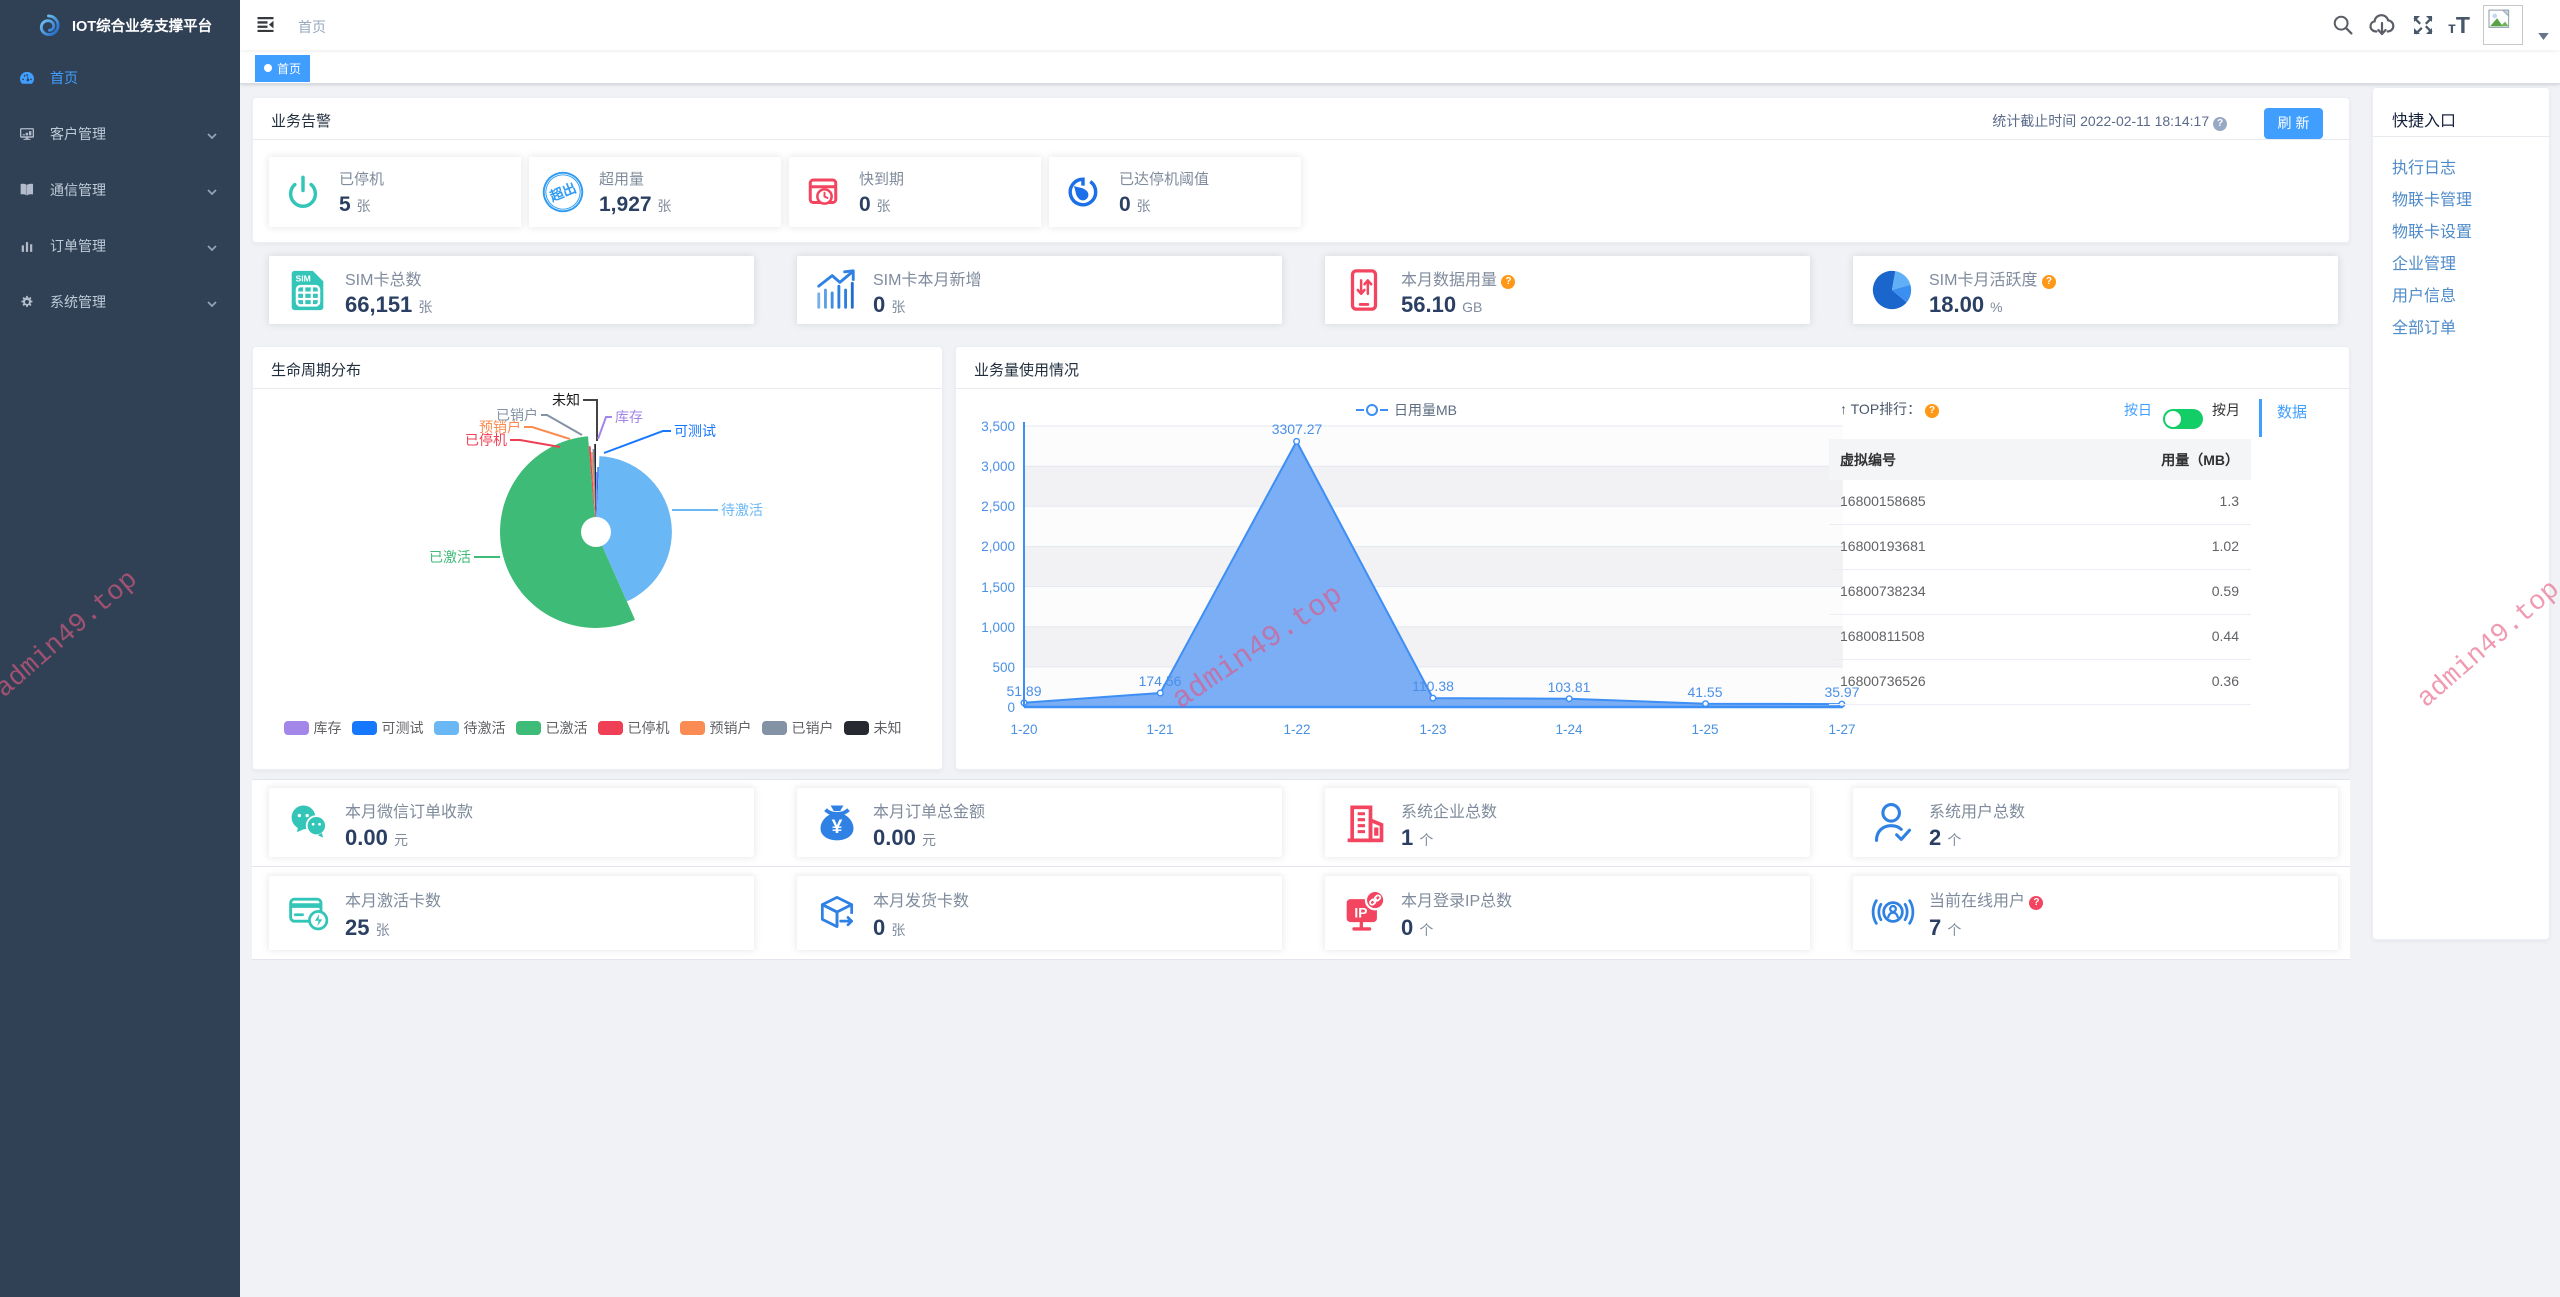  What do you see at coordinates (517, 415) in the screenshot?
I see `svg-text: 已销户` at bounding box center [517, 415].